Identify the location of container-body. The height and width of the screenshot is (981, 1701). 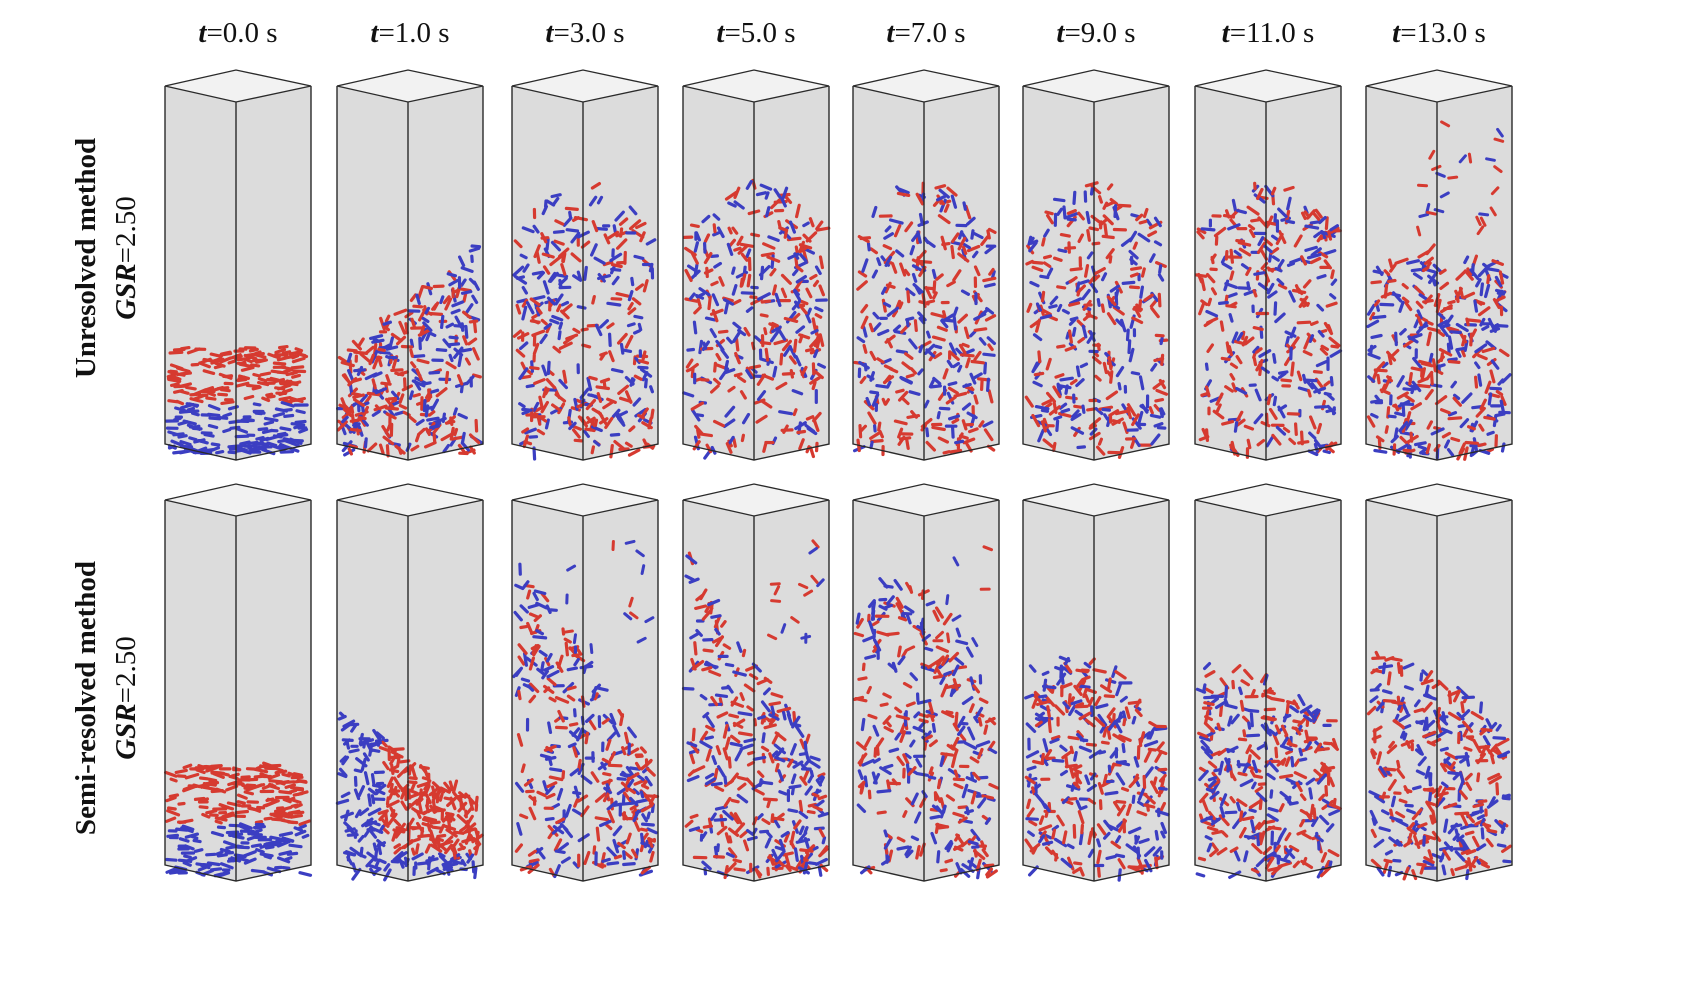
(756, 690).